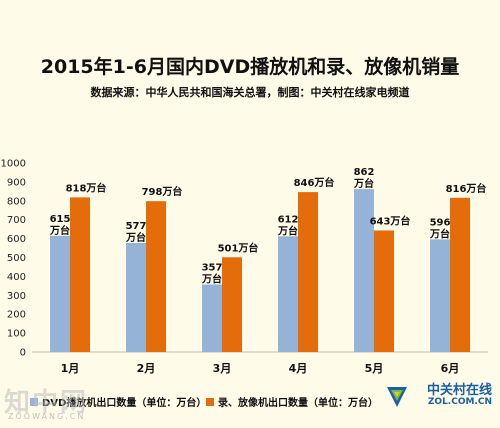  Describe the element at coordinates (363, 178) in the screenshot. I see `data-label: 862 万台` at that location.